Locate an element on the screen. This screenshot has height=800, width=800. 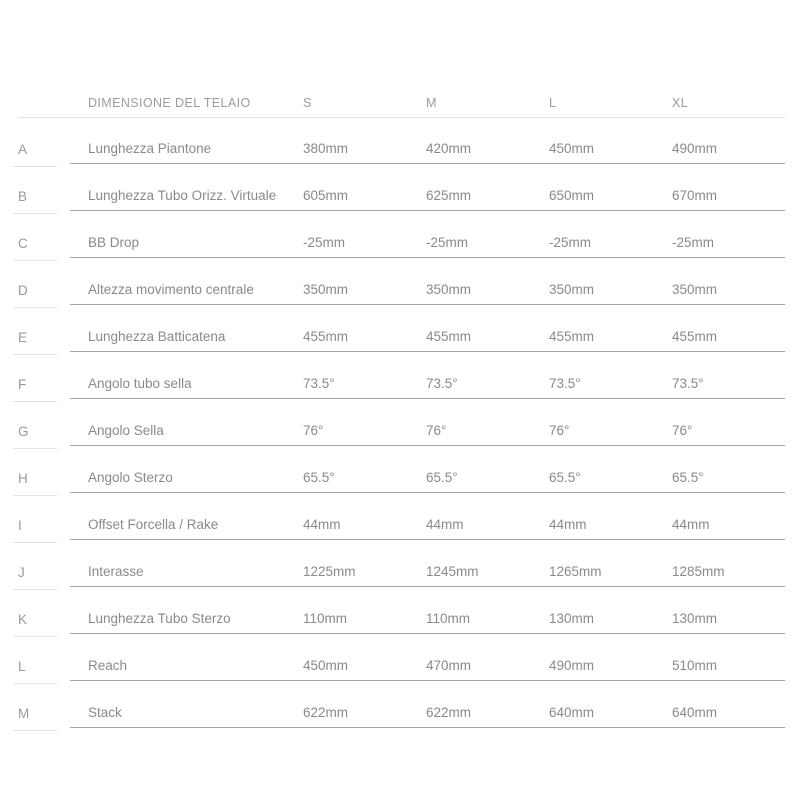
row-label: Angolo Sella is located at coordinates (126, 430).